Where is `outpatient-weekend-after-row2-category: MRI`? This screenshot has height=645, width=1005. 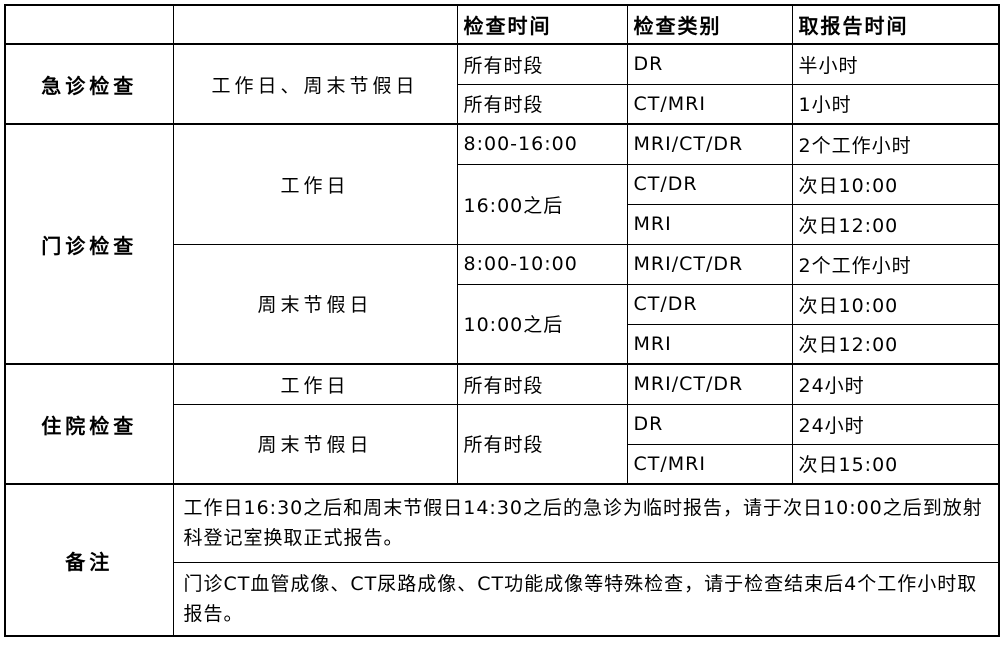 outpatient-weekend-after-row2-category: MRI is located at coordinates (709, 344).